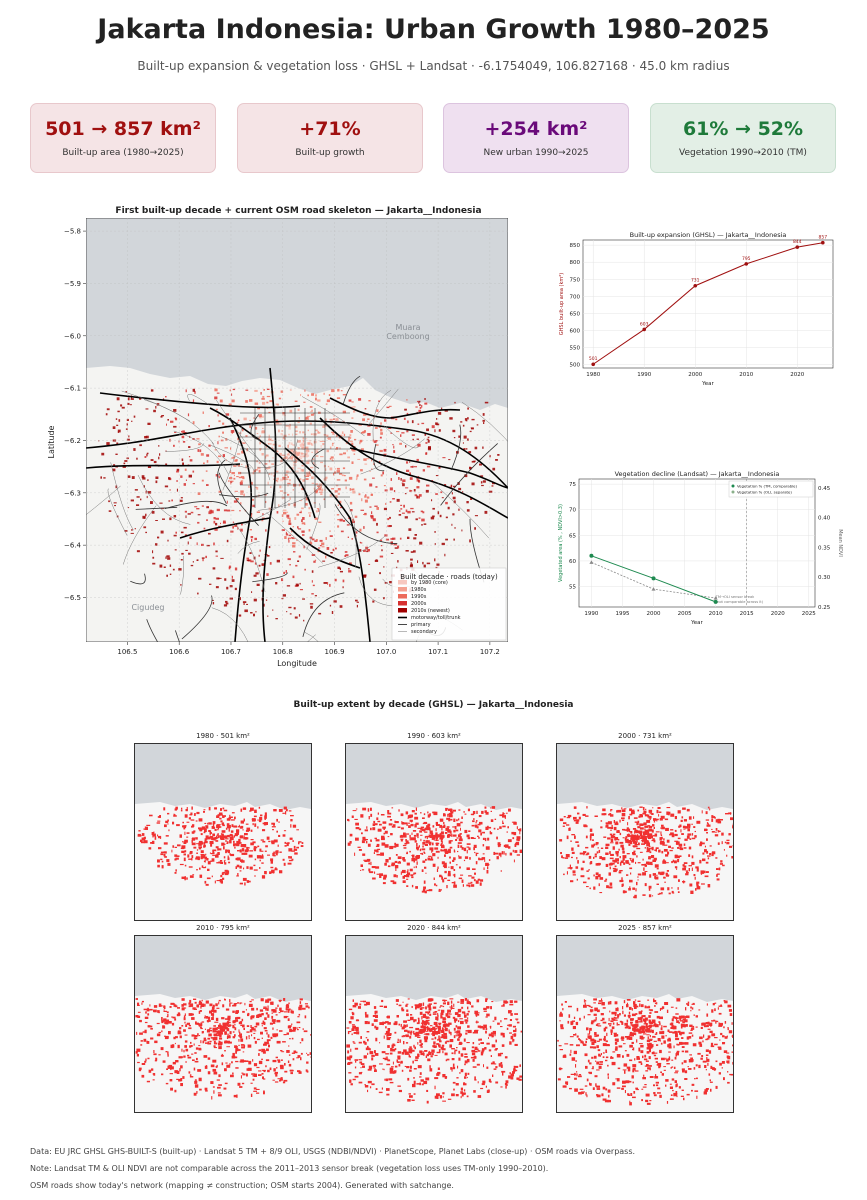  Describe the element at coordinates (249, 557) in the screenshot. I see `road-secondary` at that location.